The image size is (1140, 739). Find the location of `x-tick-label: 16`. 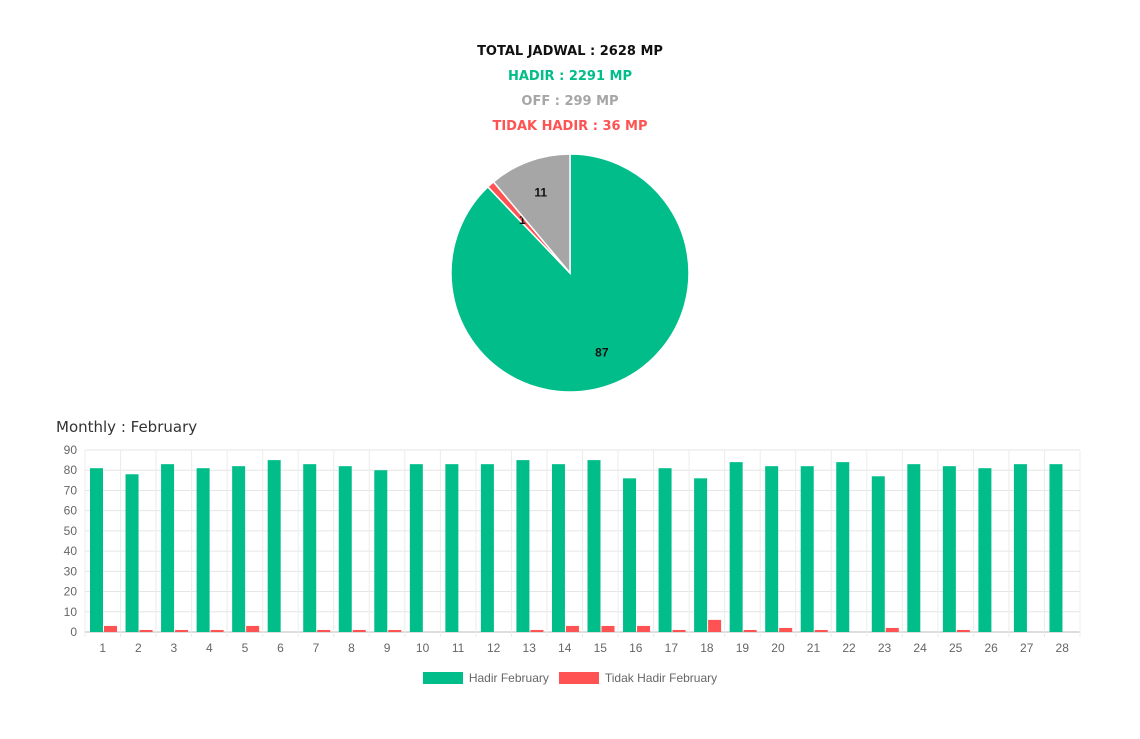

x-tick-label: 16 is located at coordinates (636, 648).